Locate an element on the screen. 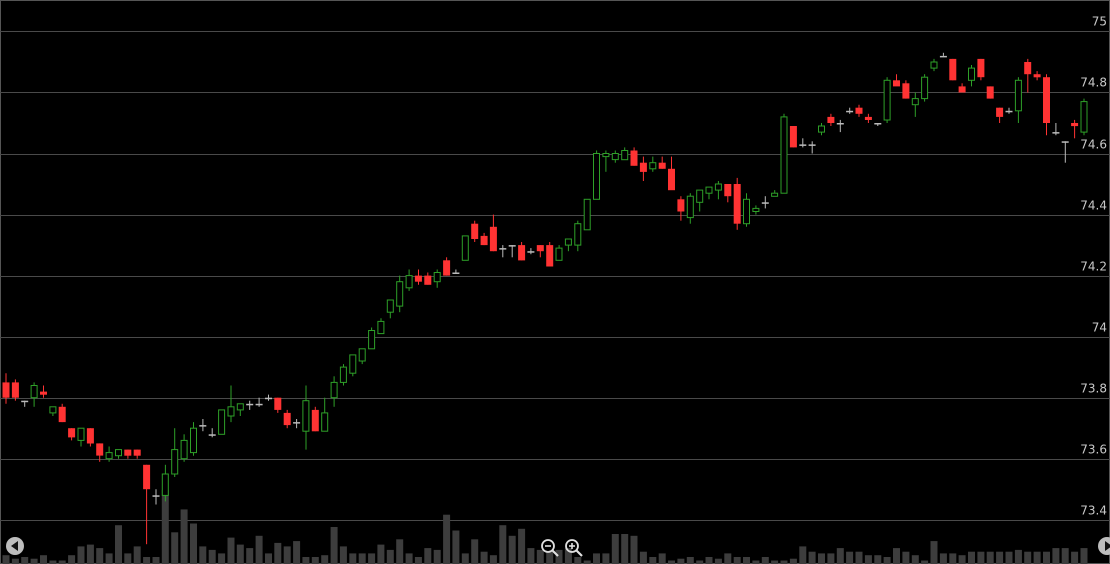  y-tick-label: 74.2 is located at coordinates (1093, 267).